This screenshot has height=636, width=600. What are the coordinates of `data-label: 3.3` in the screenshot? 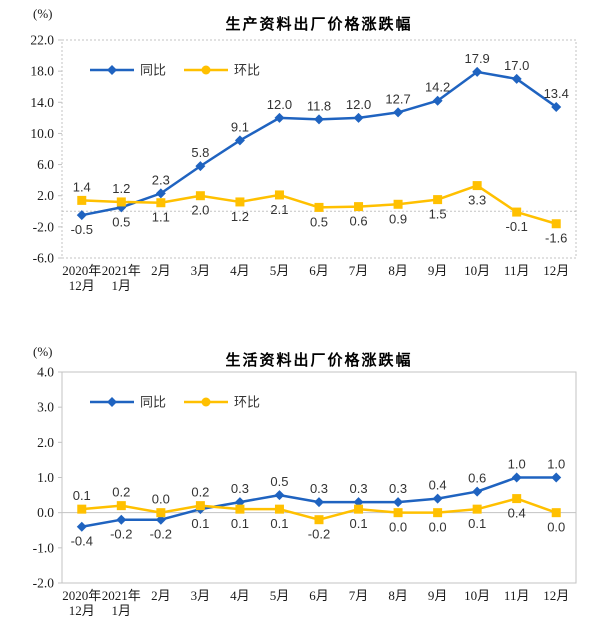 It's located at (477, 200).